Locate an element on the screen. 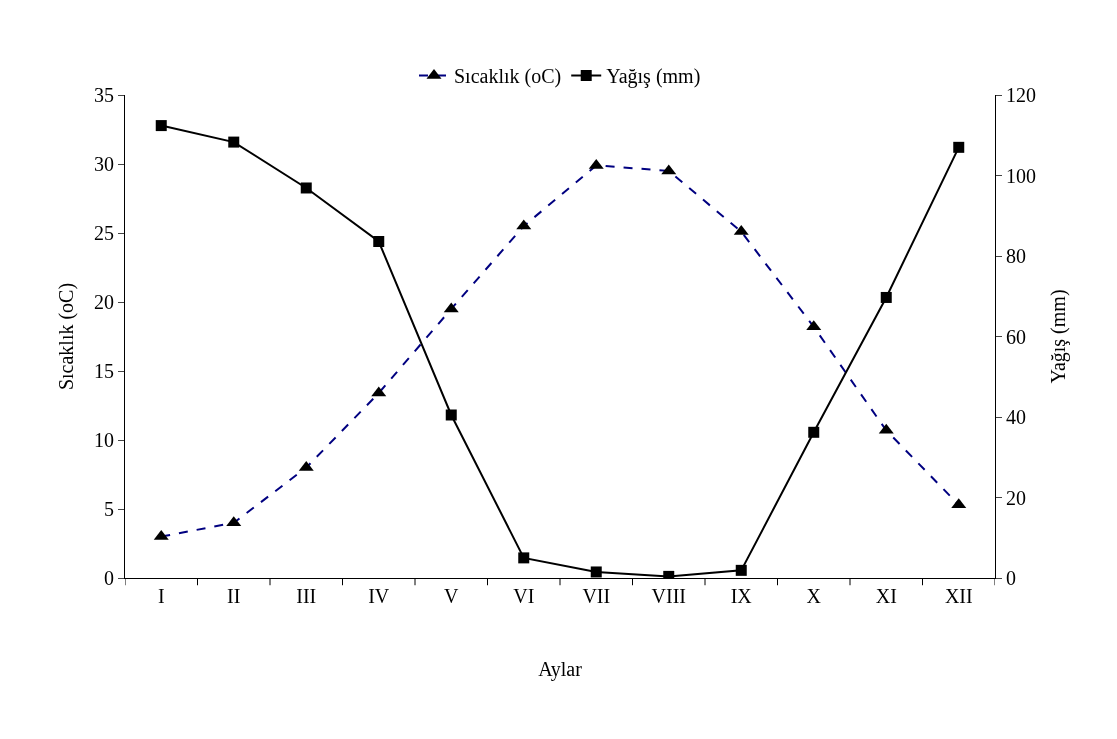  x-tick-label: XI is located at coordinates (886, 596).